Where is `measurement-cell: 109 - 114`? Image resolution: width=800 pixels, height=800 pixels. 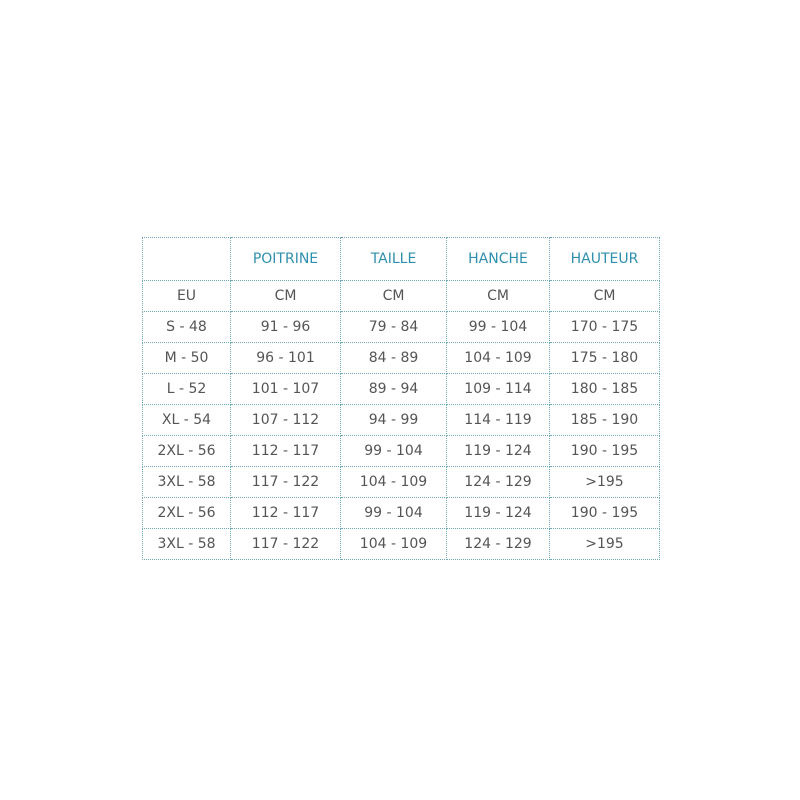
measurement-cell: 109 - 114 is located at coordinates (498, 389).